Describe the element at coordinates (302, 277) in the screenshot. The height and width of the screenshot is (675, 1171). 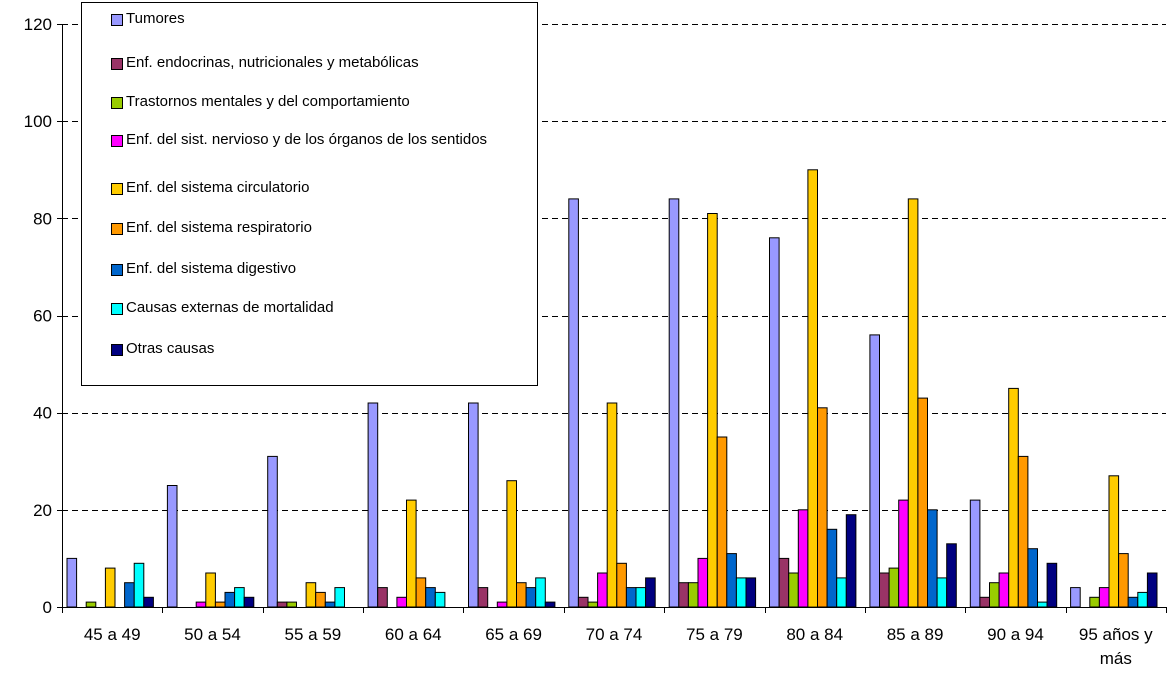
I see `legend-item: Enf. del sistema digestivo` at that location.